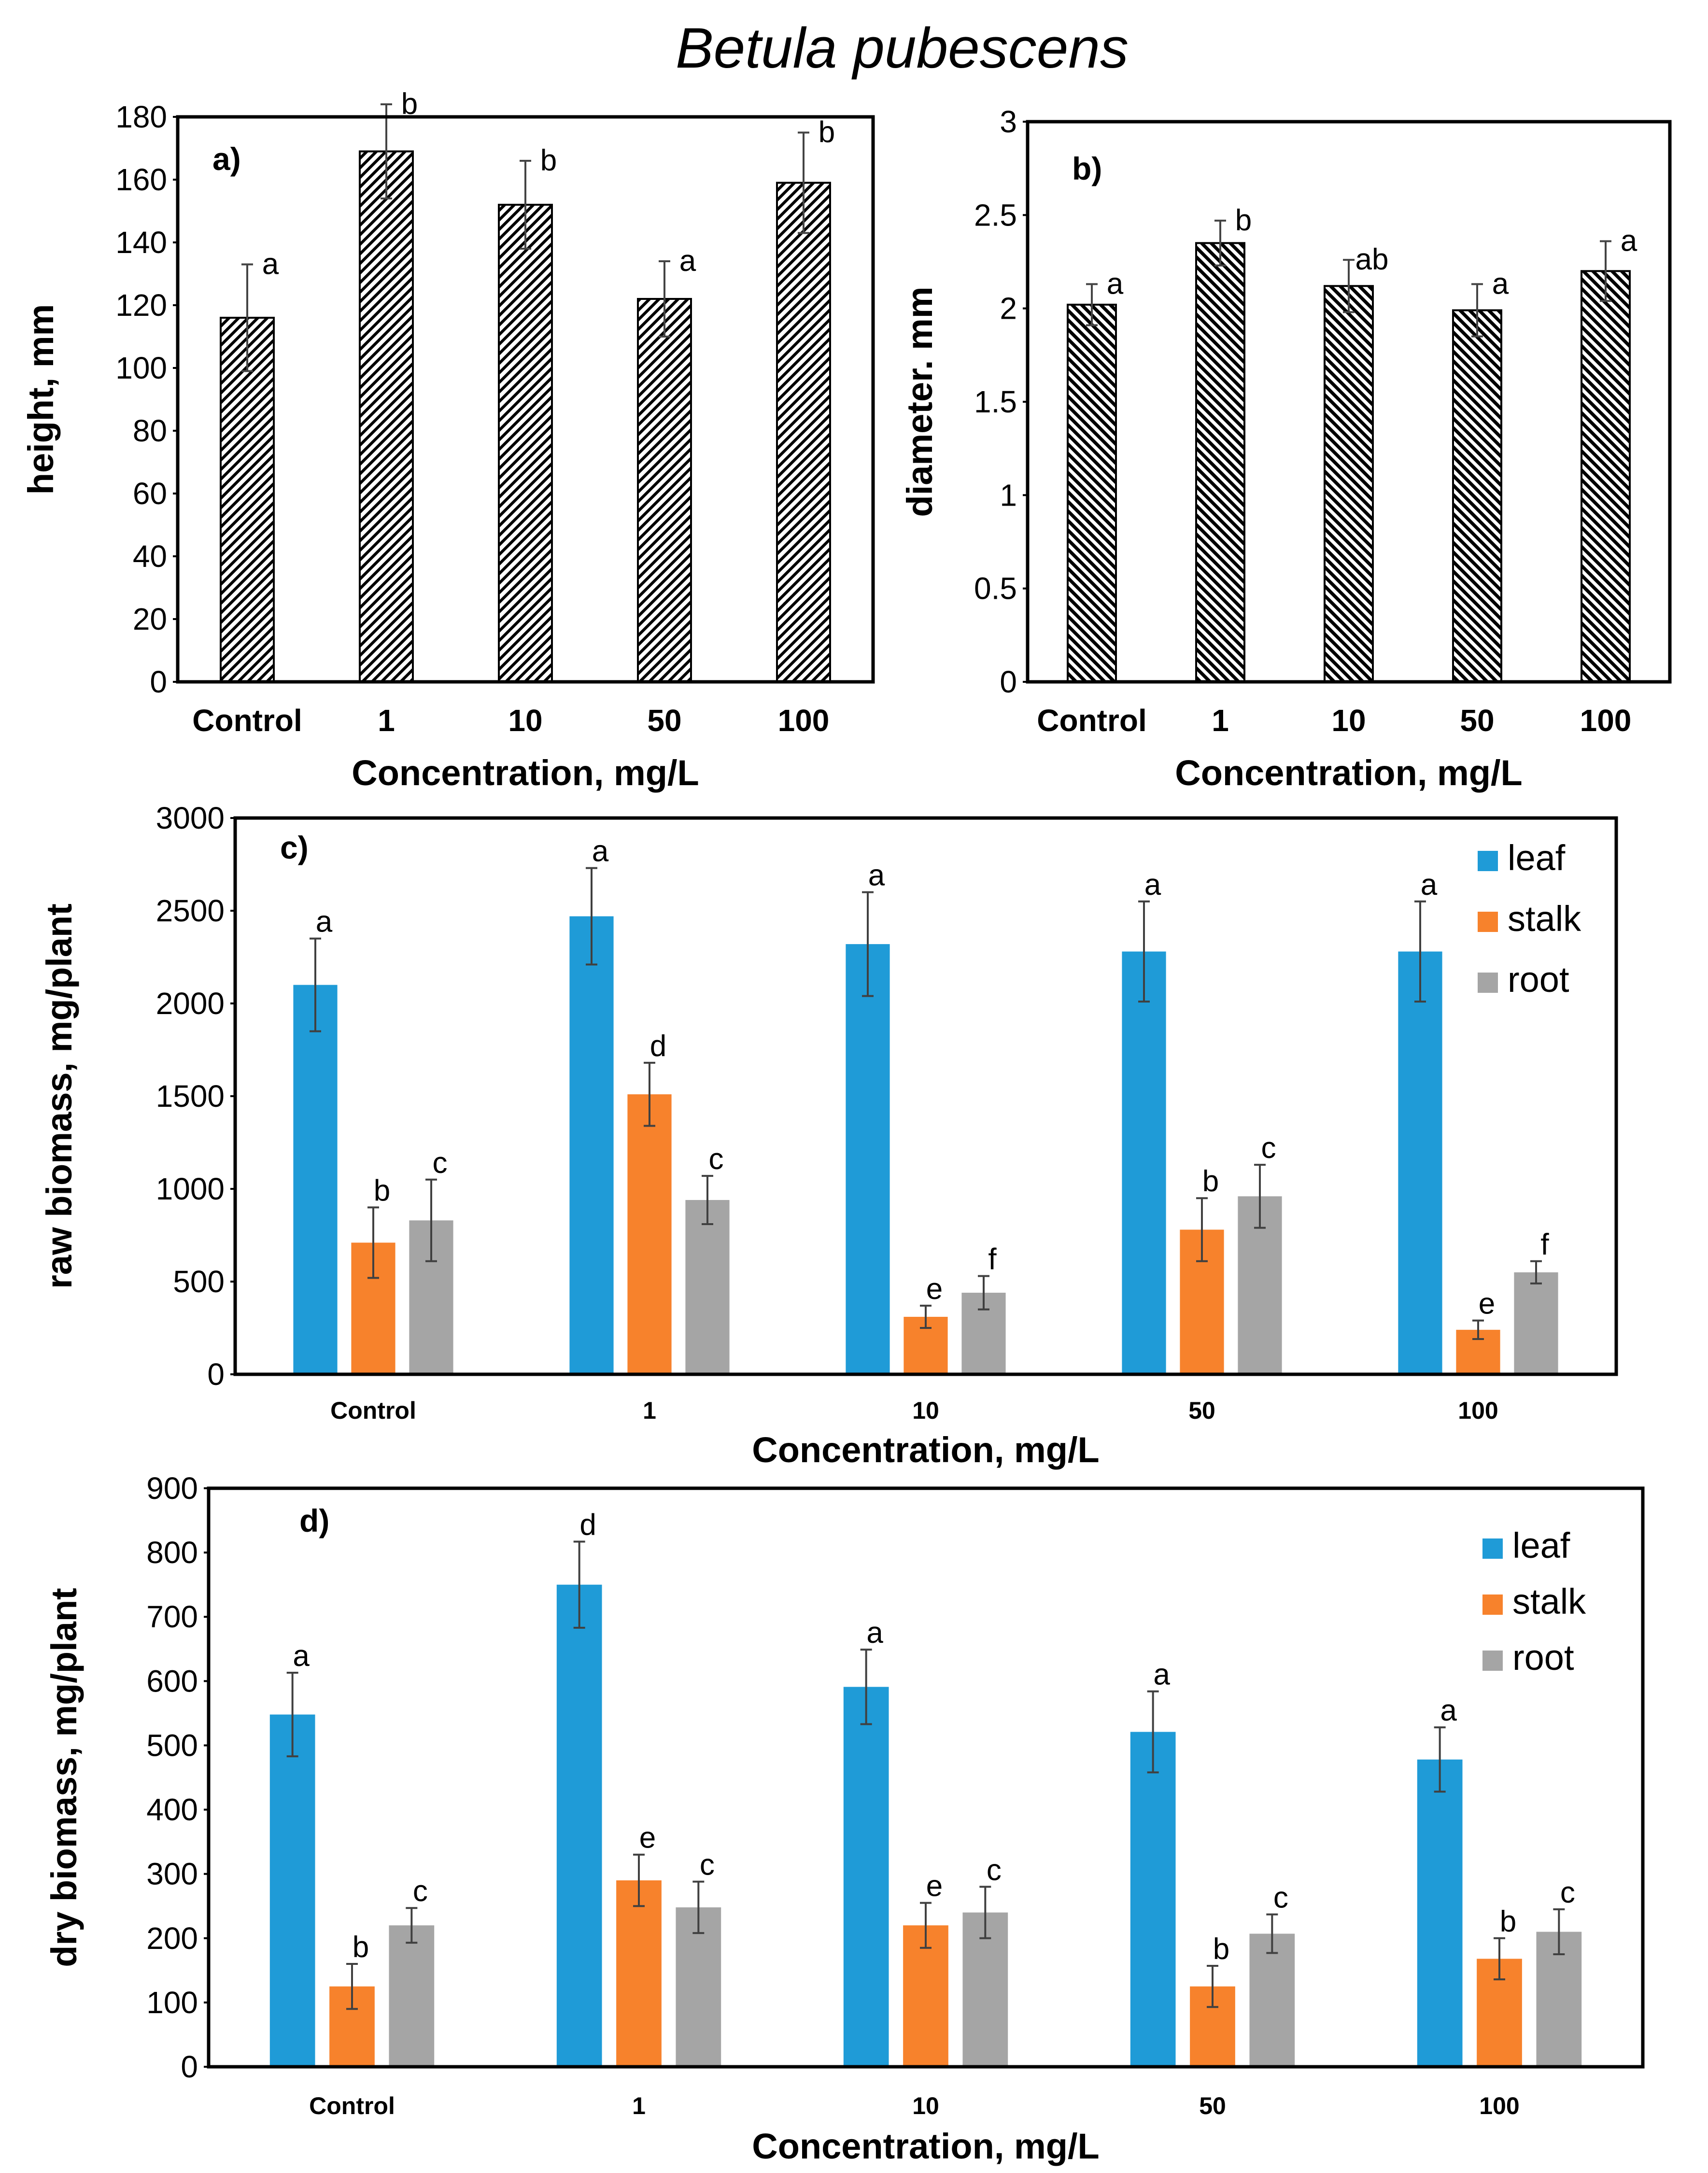 This screenshot has width=1708, height=2173. Describe the element at coordinates (150, 493) in the screenshot. I see `y-tick-label: 60` at that location.